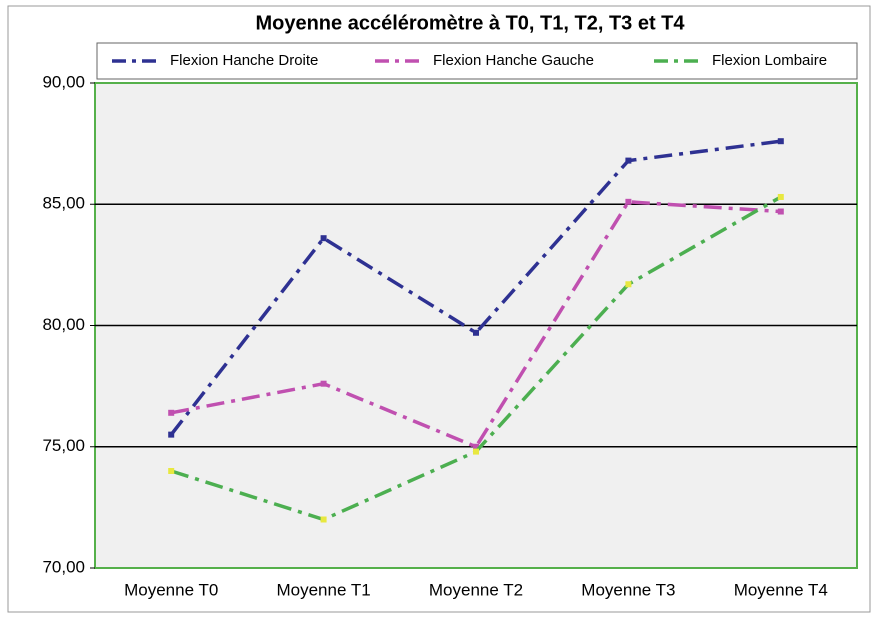  I want to click on legend, so click(477, 61).